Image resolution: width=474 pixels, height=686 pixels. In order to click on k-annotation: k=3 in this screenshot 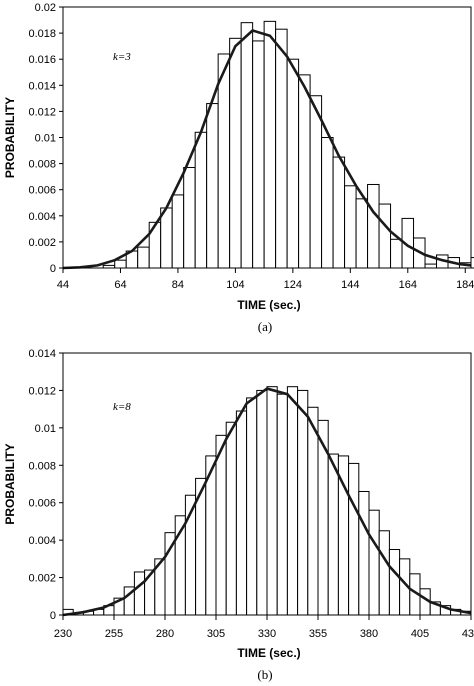, I will do `click(122, 57)`.